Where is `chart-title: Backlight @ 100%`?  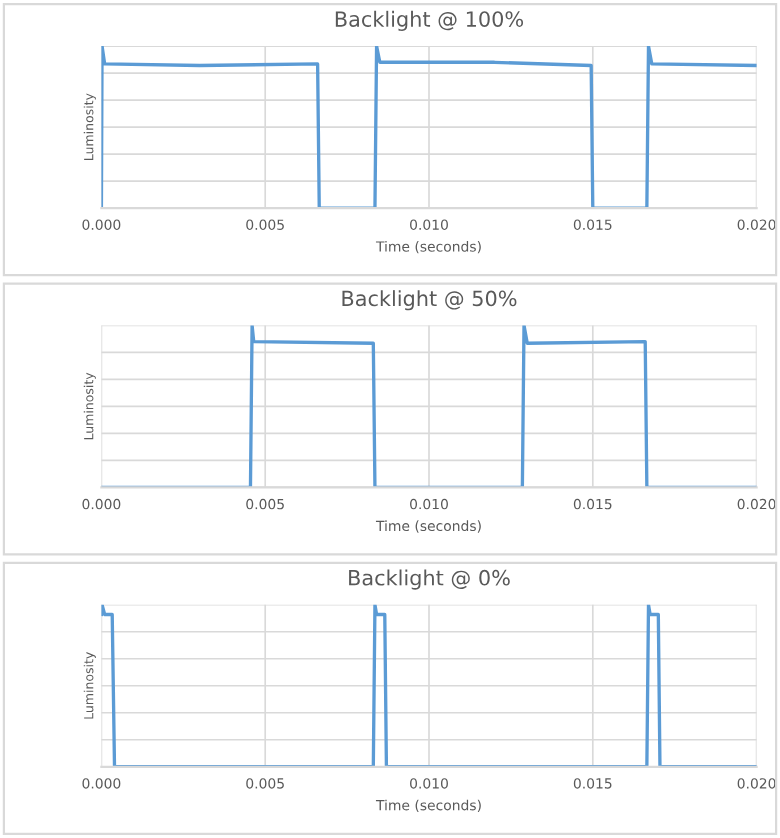
chart-title: Backlight @ 100% is located at coordinates (429, 20).